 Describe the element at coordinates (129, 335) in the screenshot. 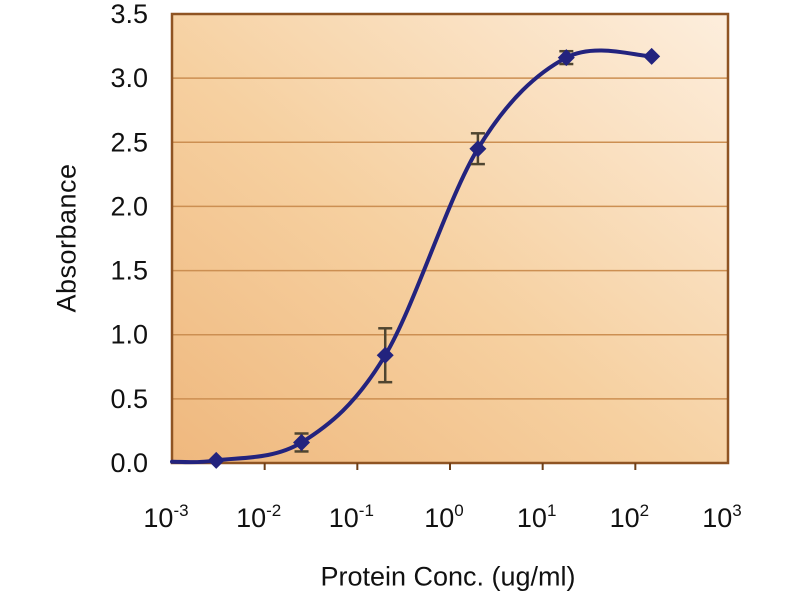

I see `y-tick-label: 1.0` at that location.